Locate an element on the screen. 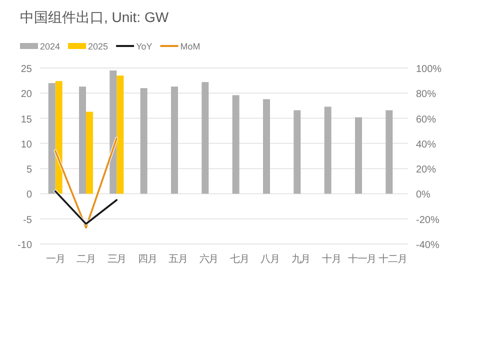 Image resolution: width=488 pixels, height=347 pixels. y-tick-label: 10 is located at coordinates (26, 144).